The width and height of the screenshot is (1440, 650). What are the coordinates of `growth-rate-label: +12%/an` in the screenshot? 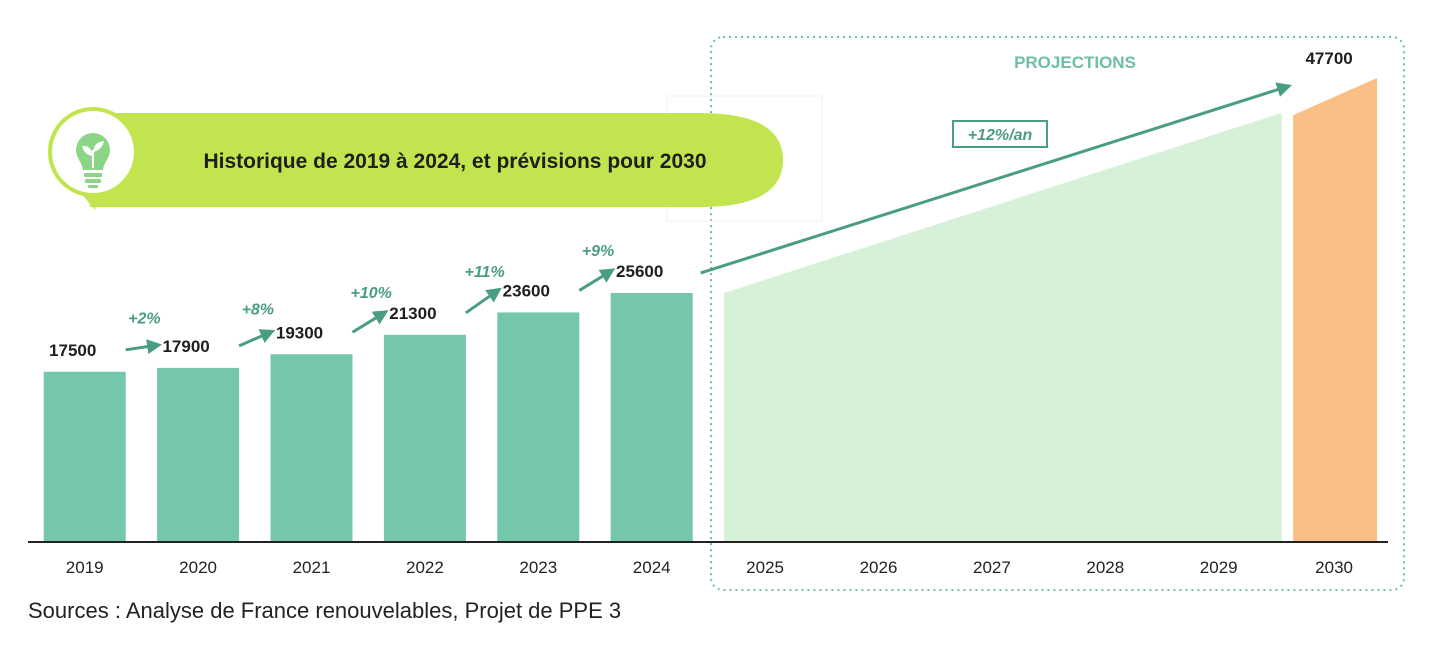 It's located at (1000, 135).